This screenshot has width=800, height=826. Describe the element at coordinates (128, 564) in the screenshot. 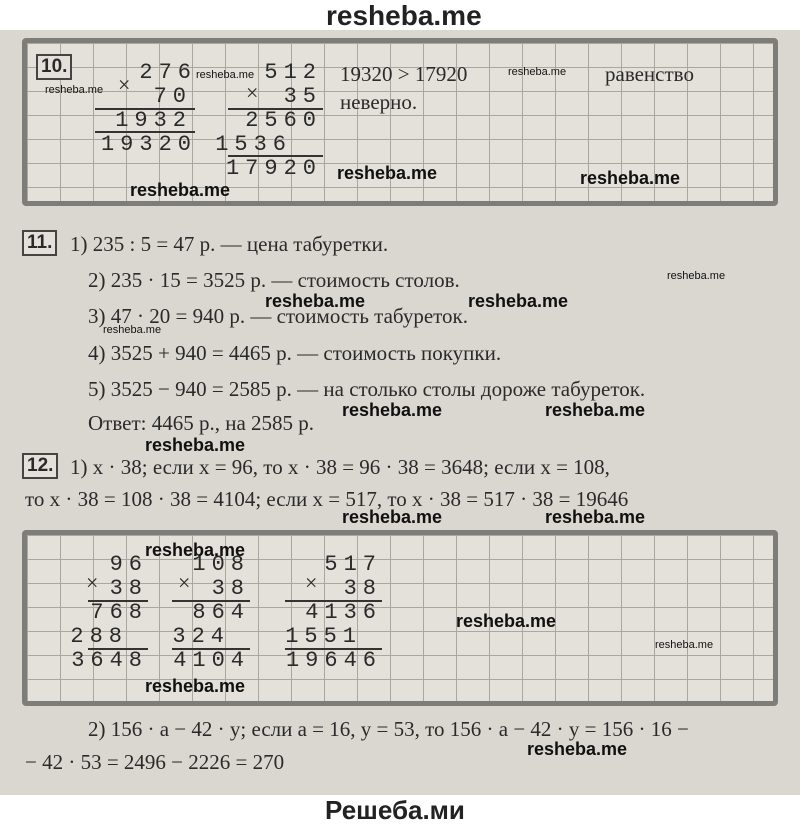

I see `factor: 96` at that location.